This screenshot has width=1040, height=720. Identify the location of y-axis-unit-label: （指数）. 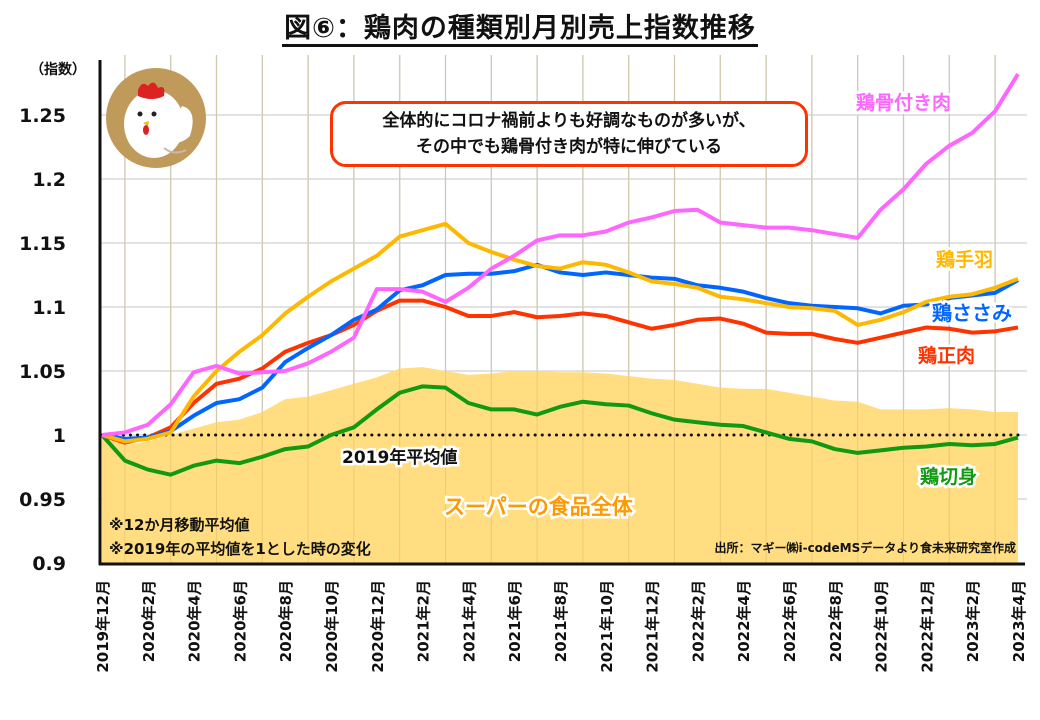
(58, 69).